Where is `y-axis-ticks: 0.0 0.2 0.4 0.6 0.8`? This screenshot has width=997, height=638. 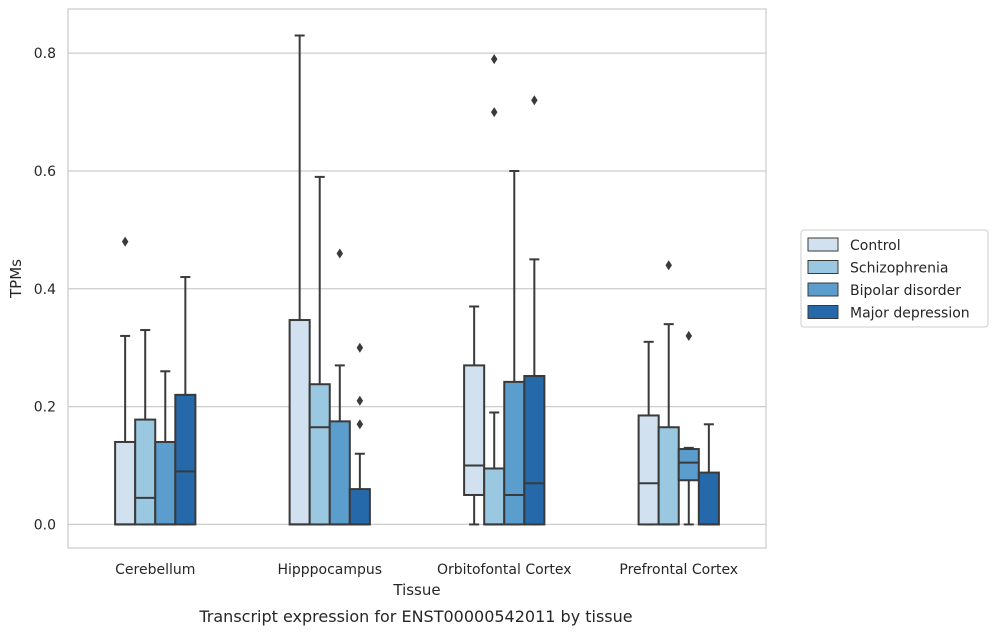 y-axis-ticks: 0.0 0.2 0.4 0.6 0.8 is located at coordinates (45, 289).